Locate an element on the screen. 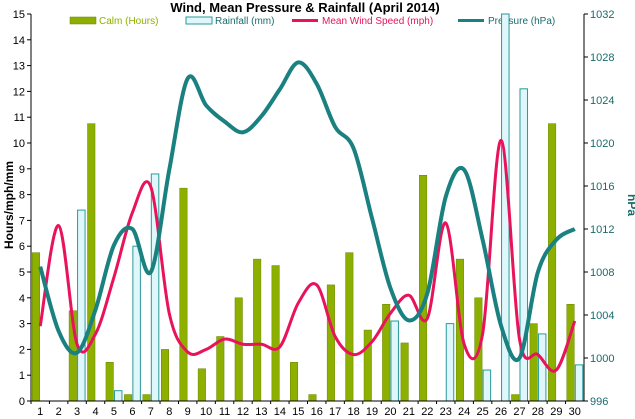  left-tick-label: 6 is located at coordinates (22, 247).